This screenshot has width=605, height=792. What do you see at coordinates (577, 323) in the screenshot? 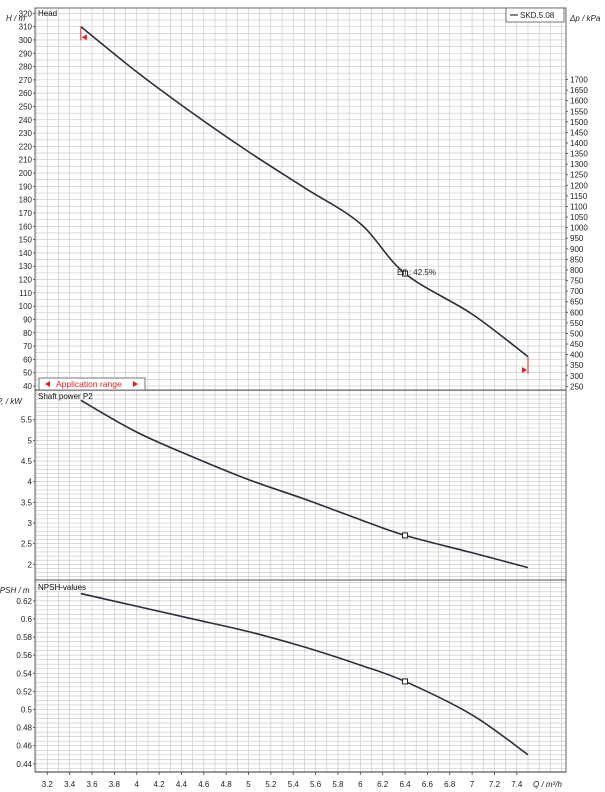
I see `y-tick-label-right: 550` at bounding box center [577, 323].